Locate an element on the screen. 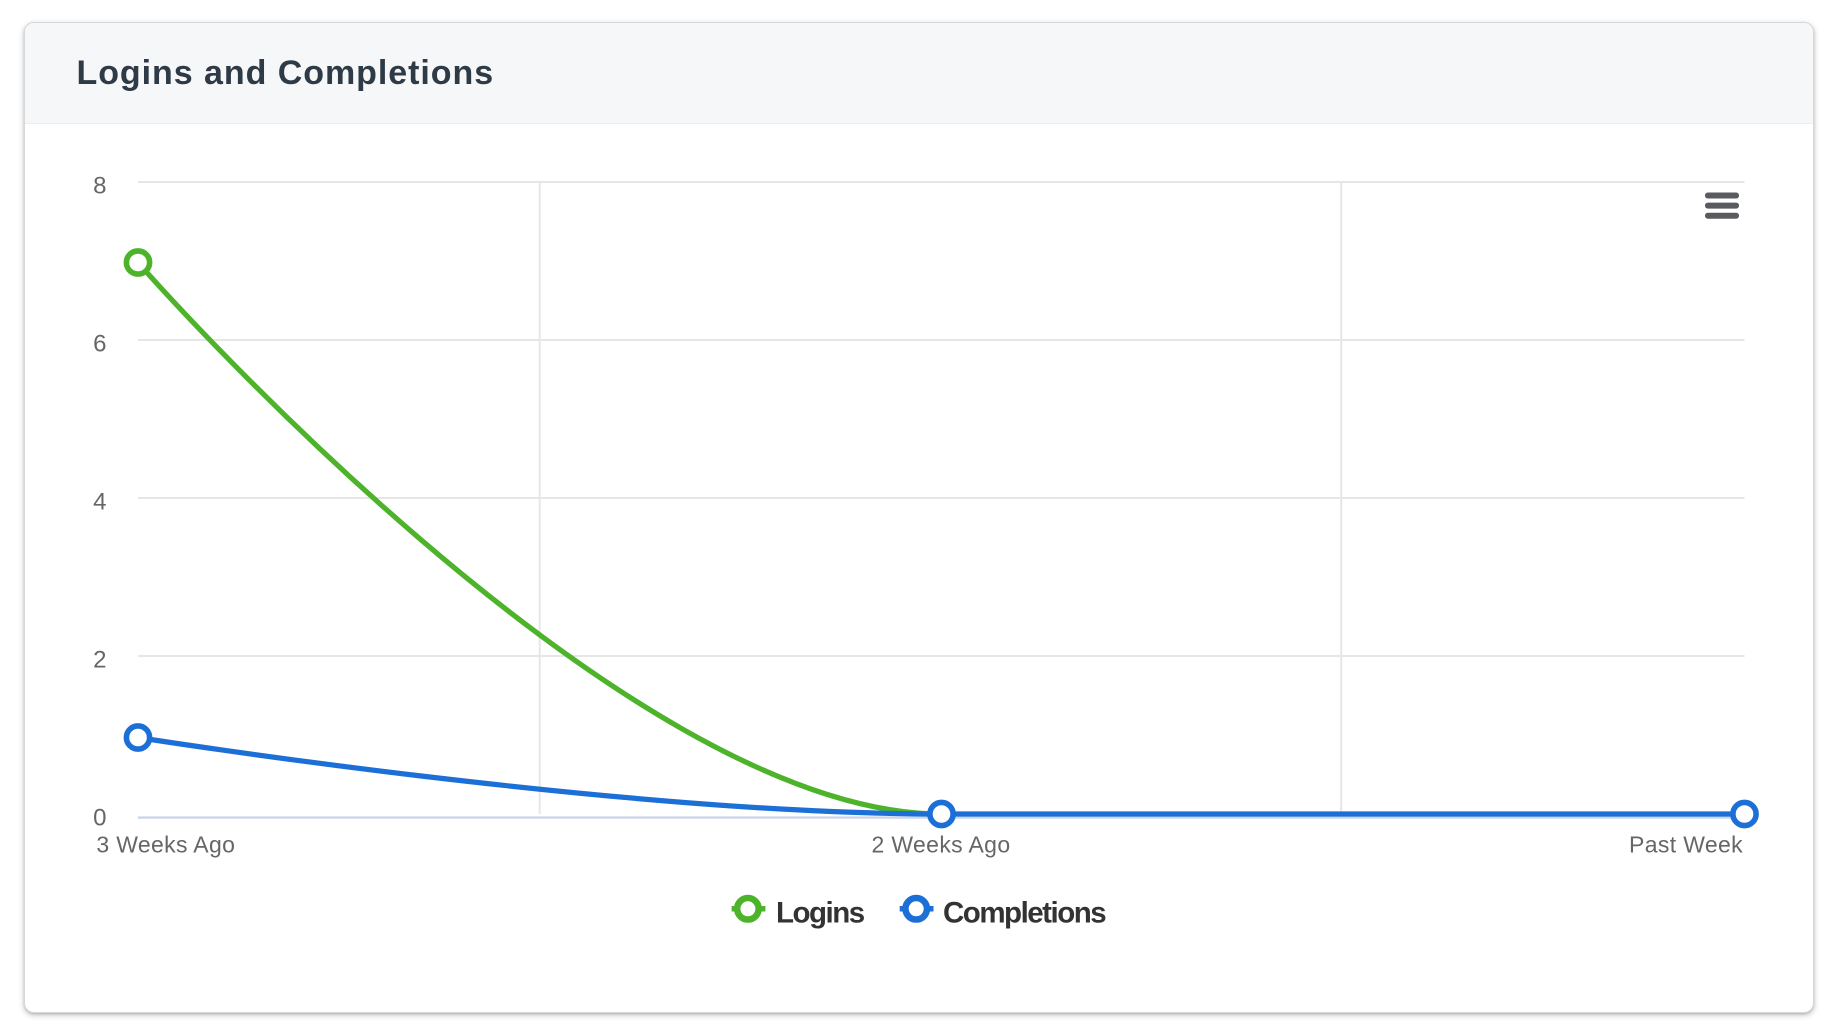 This screenshot has width=1826, height=1034. svg-text: Logins is located at coordinates (820, 913).